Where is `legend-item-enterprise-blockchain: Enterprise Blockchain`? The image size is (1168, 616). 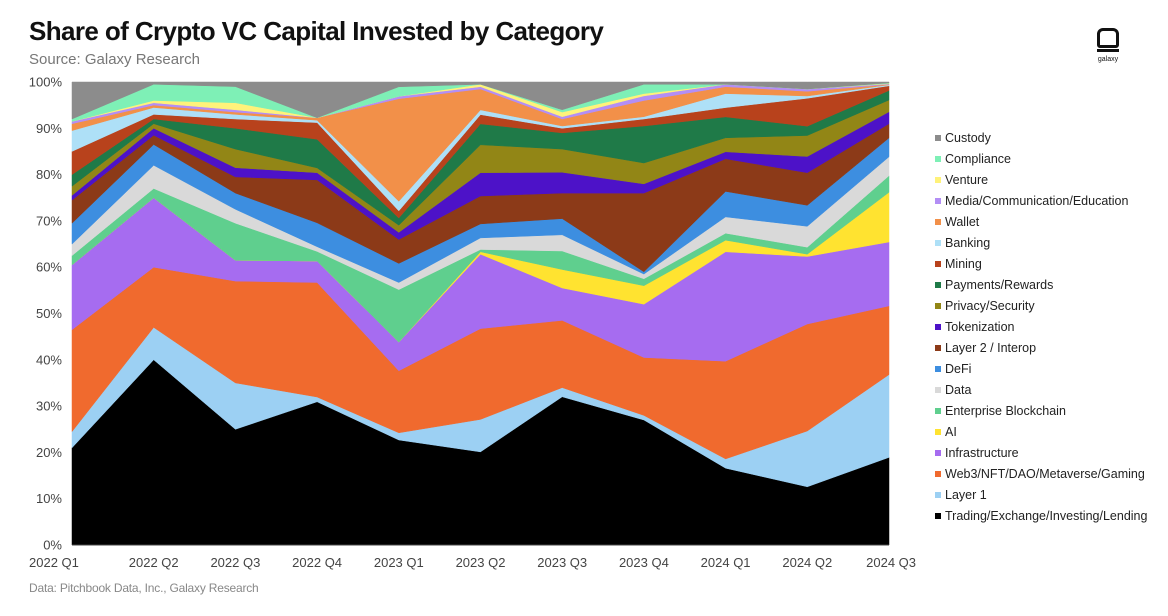
legend-item-enterprise-blockchain: Enterprise Blockchain is located at coordinates (1041, 410).